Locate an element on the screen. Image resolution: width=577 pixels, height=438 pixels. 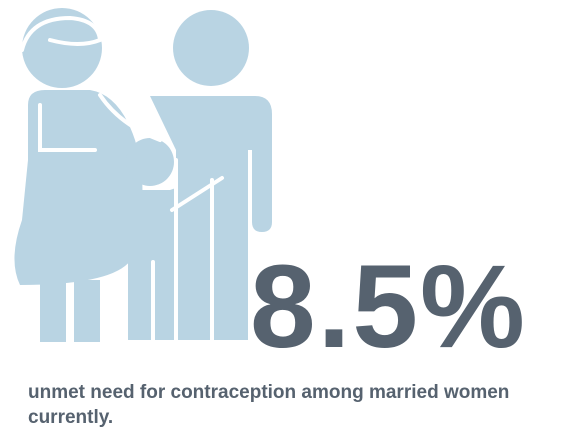
stat-value: 8.5% is located at coordinates (388, 307).